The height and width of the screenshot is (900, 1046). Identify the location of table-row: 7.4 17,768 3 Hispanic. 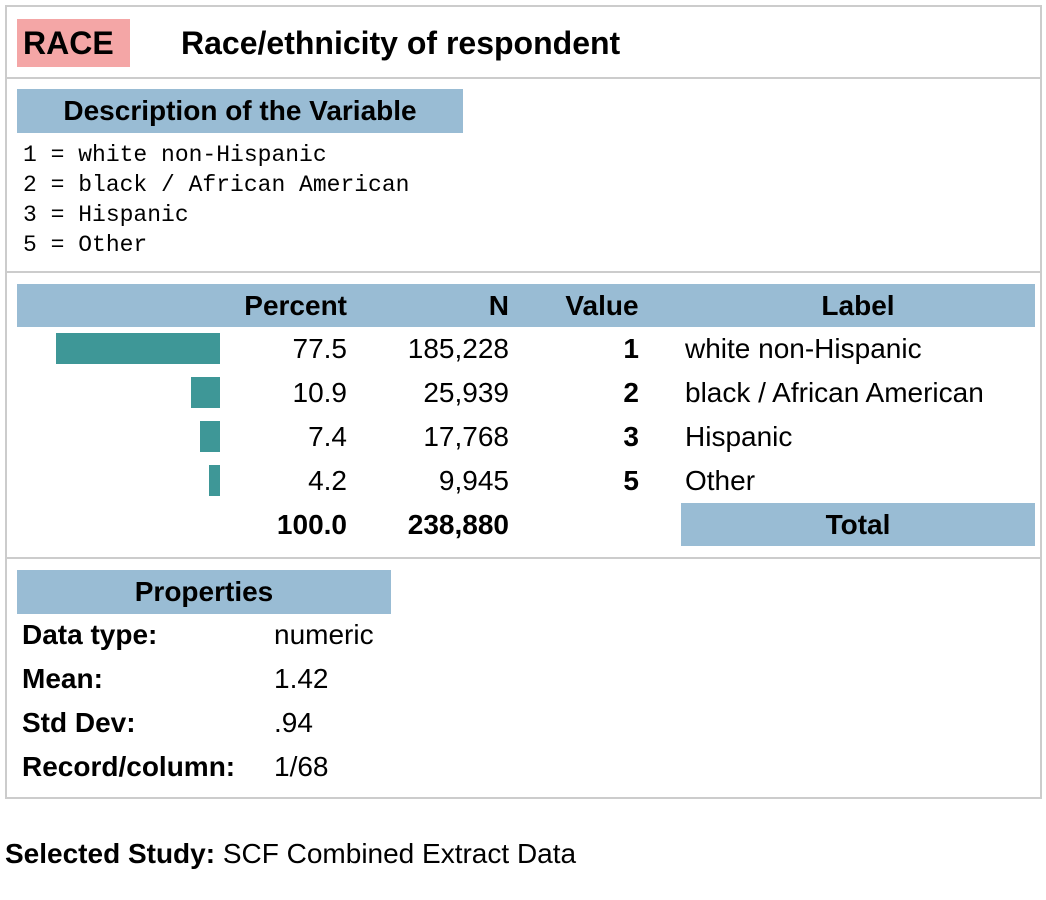
(526, 437).